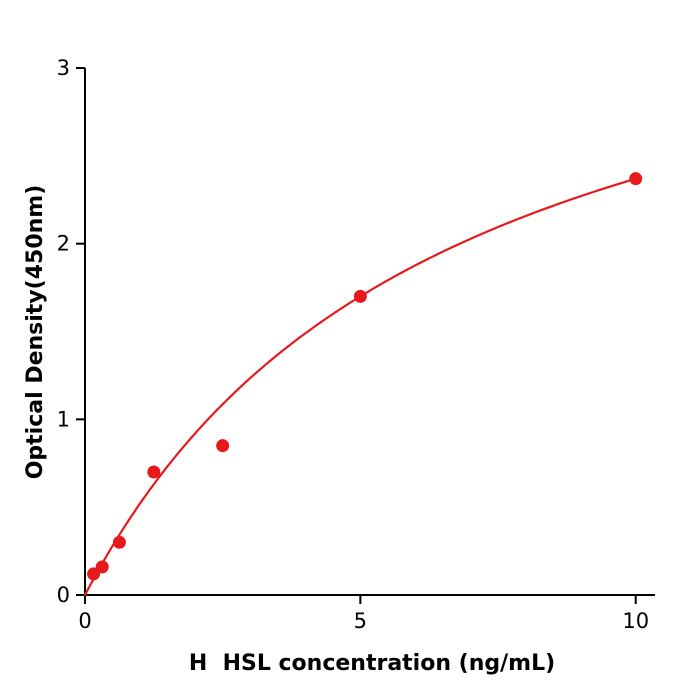  What do you see at coordinates (63, 244) in the screenshot?
I see `y-tick-label: 2` at bounding box center [63, 244].